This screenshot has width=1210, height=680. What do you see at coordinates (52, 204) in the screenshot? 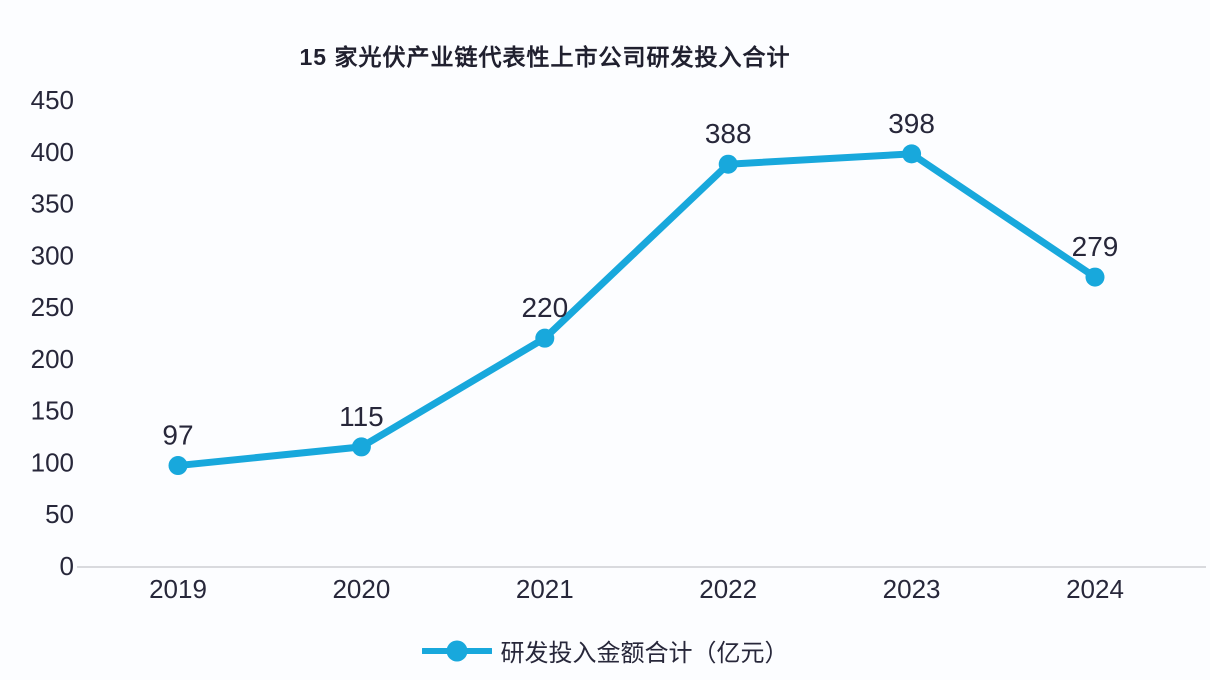
I see `y-axis-tick-label: 350` at bounding box center [52, 204].